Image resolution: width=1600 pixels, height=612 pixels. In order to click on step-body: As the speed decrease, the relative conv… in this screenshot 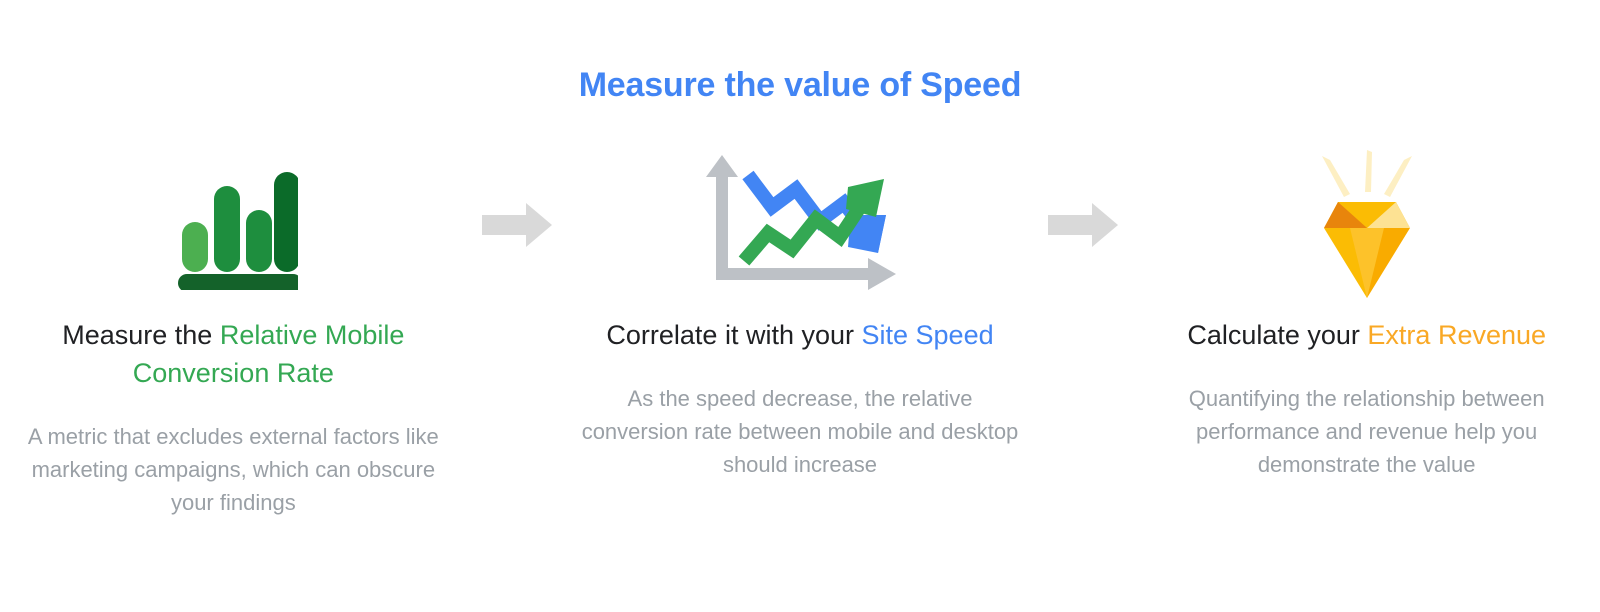, I will do `click(800, 431)`.